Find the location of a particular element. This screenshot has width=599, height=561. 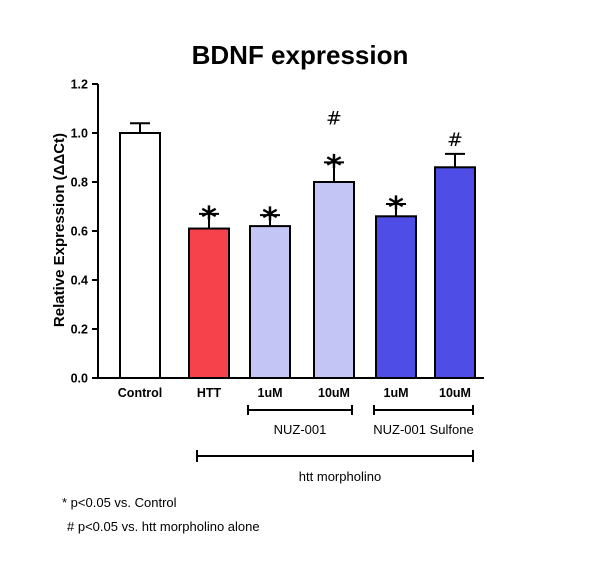

group-label: NUZ-001 is located at coordinates (300, 429).